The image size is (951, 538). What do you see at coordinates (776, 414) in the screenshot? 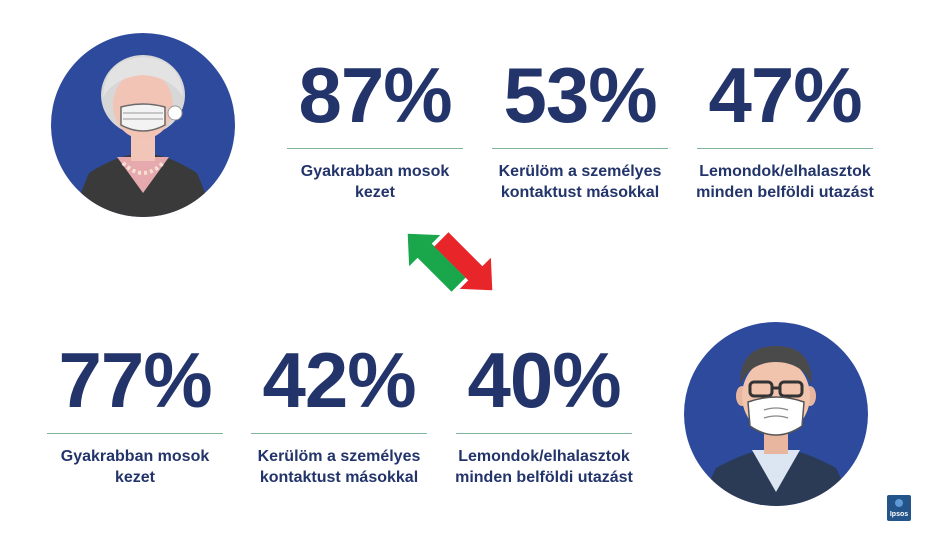
I see `man-mask-icon` at bounding box center [776, 414].